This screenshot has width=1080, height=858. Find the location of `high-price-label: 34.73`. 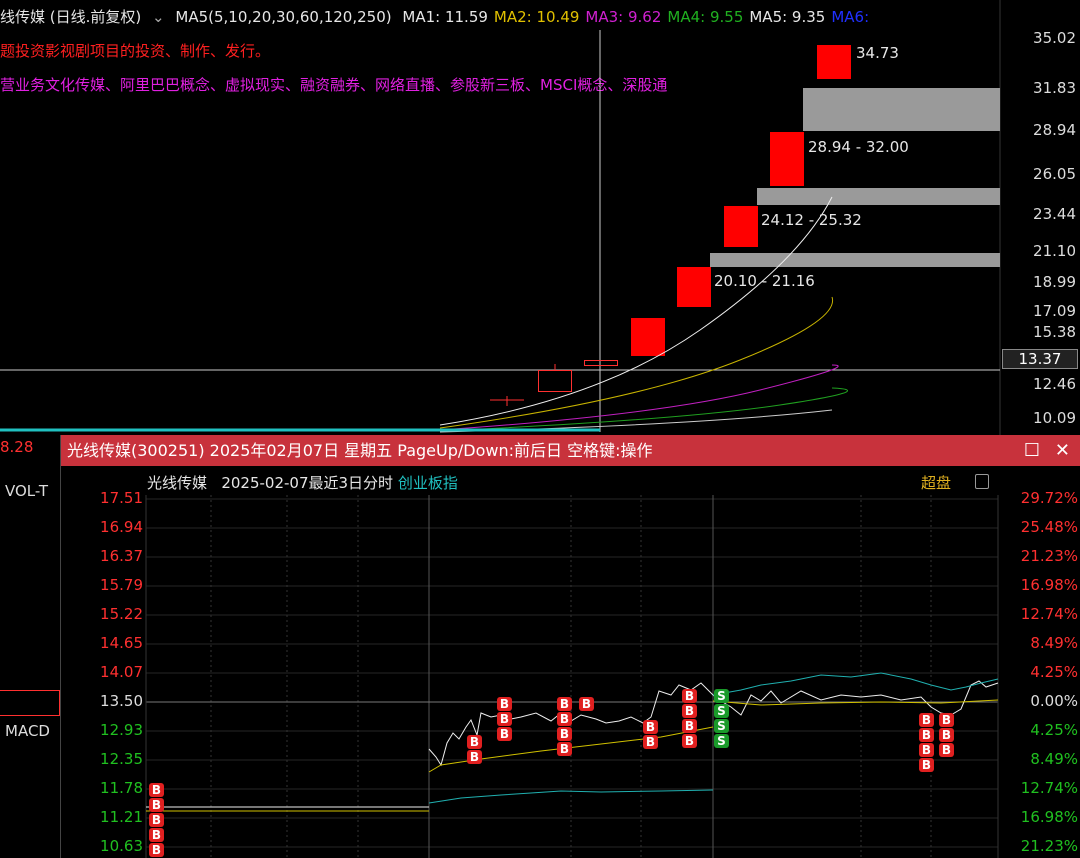

high-price-label: 34.73 is located at coordinates (877, 53).